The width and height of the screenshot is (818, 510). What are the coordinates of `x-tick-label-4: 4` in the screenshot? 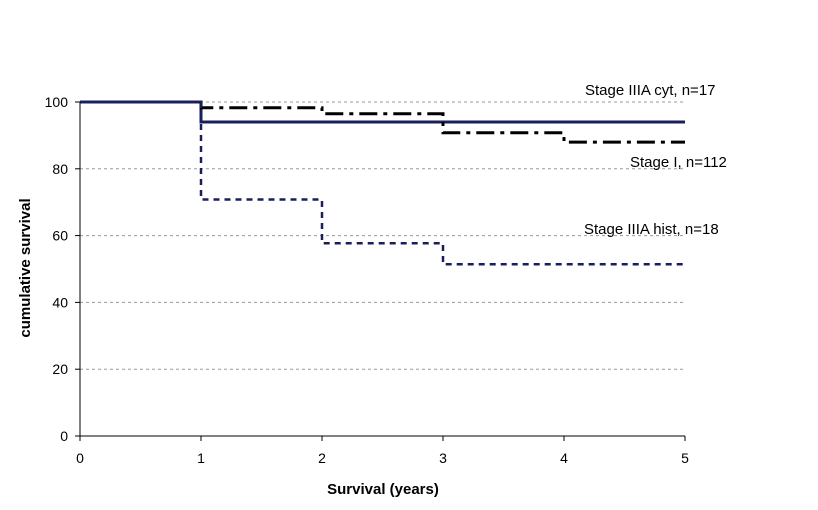 It's located at (564, 458).